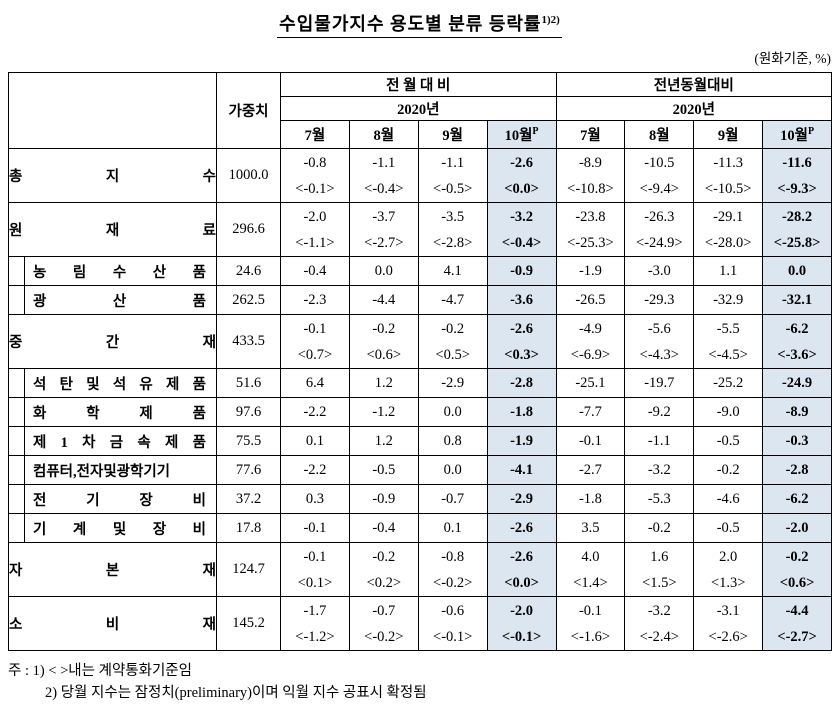  Describe the element at coordinates (590, 412) in the screenshot. I see `value-cell: -7.7` at that location.